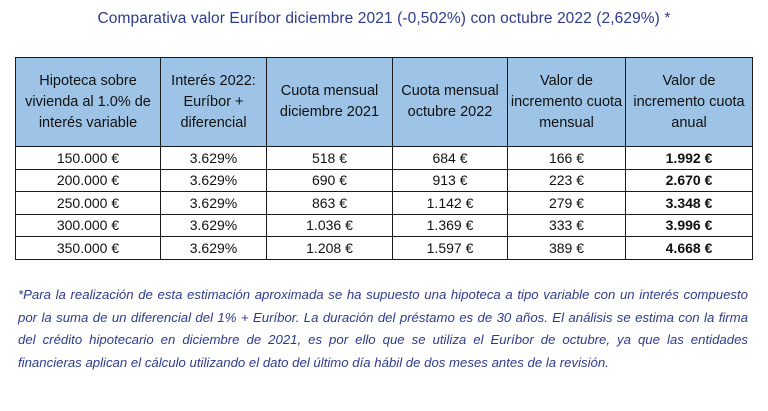 This screenshot has height=411, width=768. I want to click on cell-cuota-octubre: 1.142 €, so click(450, 203).